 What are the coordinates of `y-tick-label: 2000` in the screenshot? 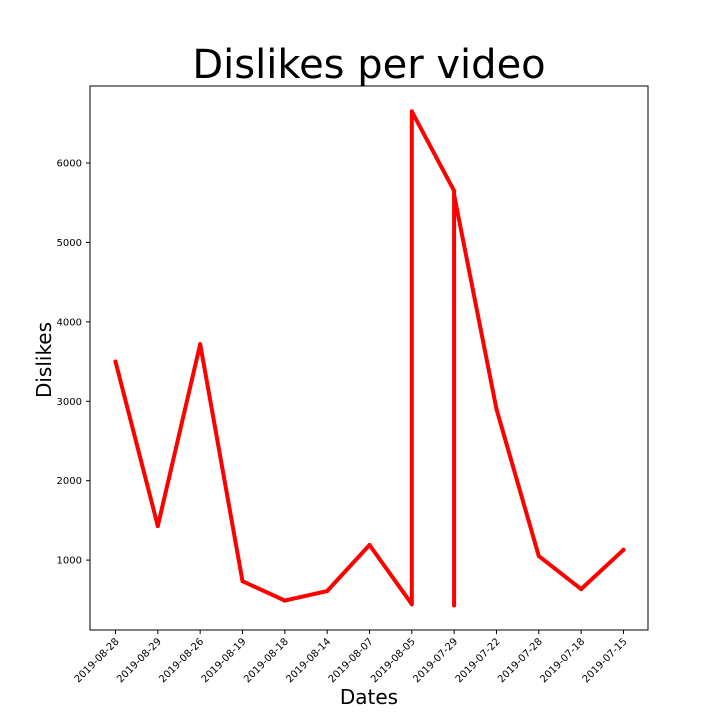 It's located at (69, 481).